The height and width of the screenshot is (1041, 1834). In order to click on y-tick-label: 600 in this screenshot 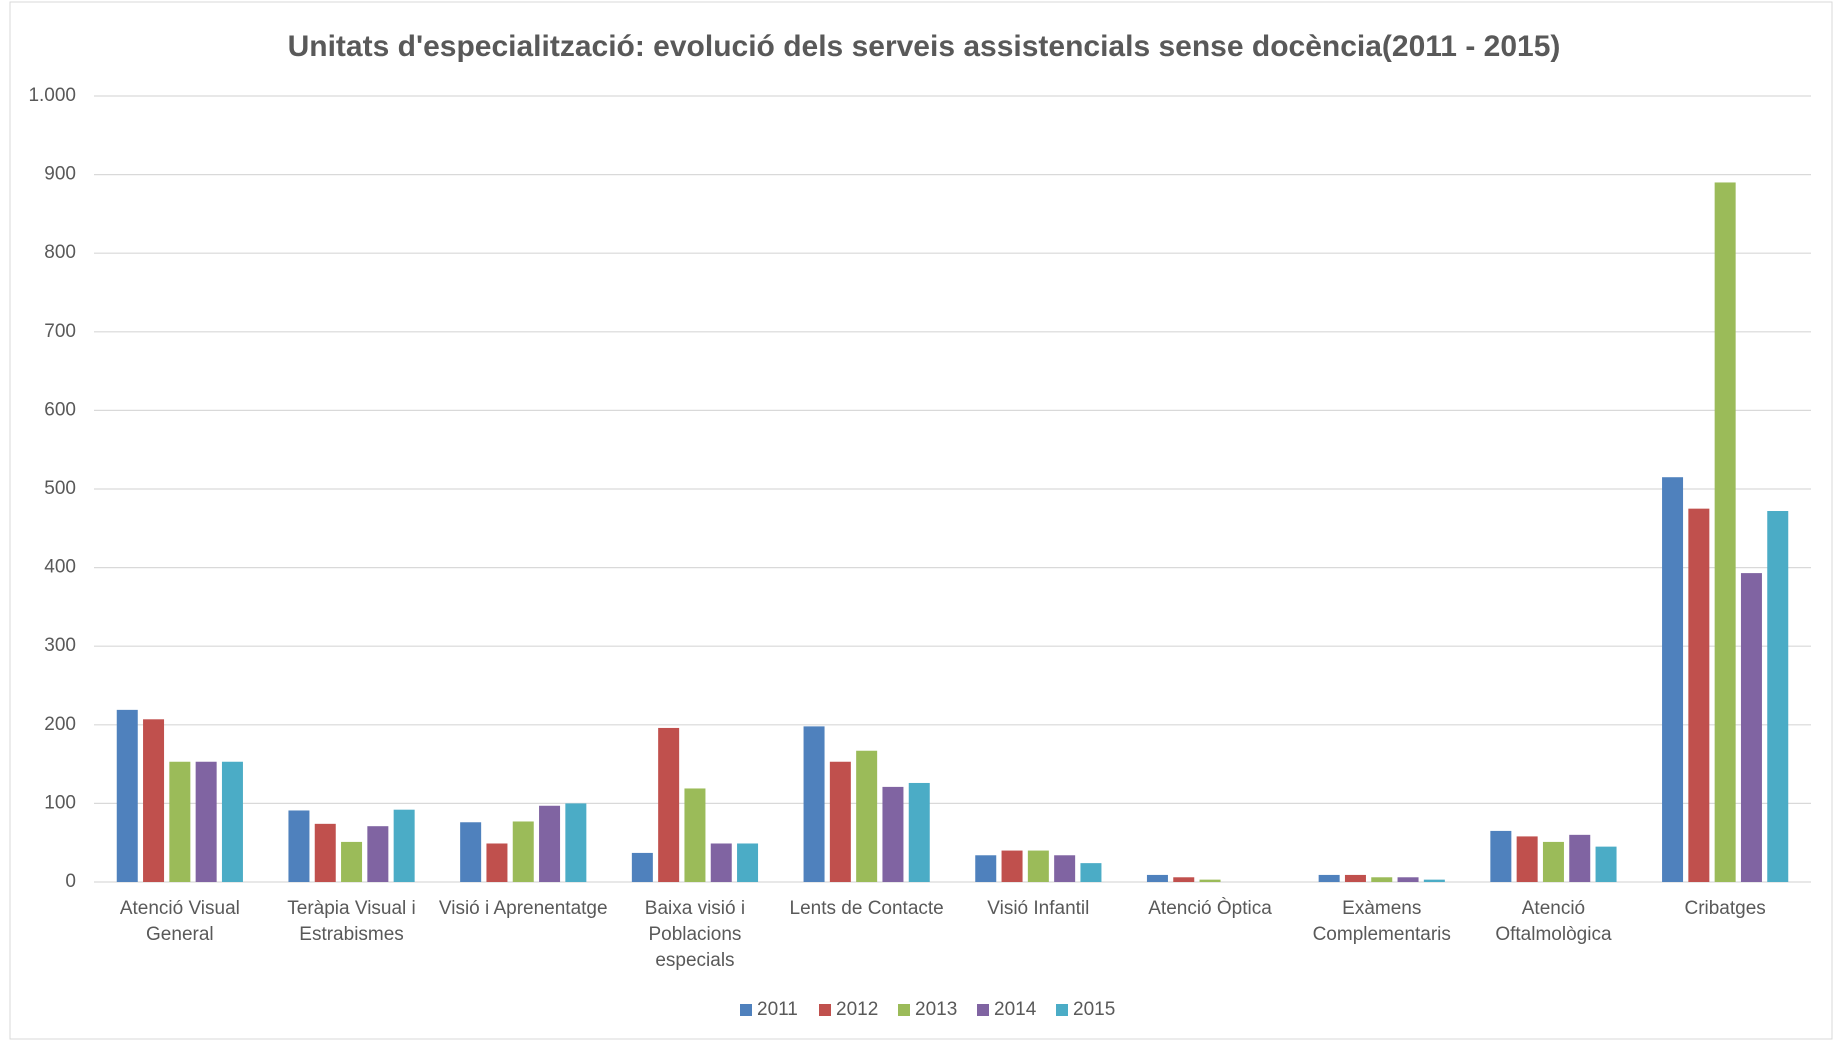, I will do `click(60, 409)`.